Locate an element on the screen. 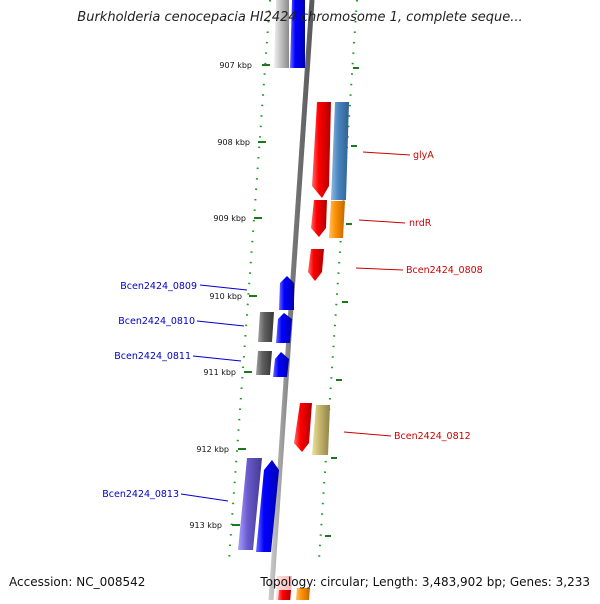 The width and height of the screenshot is (600, 604). tick-label: 910 kbp is located at coordinates (225, 296).